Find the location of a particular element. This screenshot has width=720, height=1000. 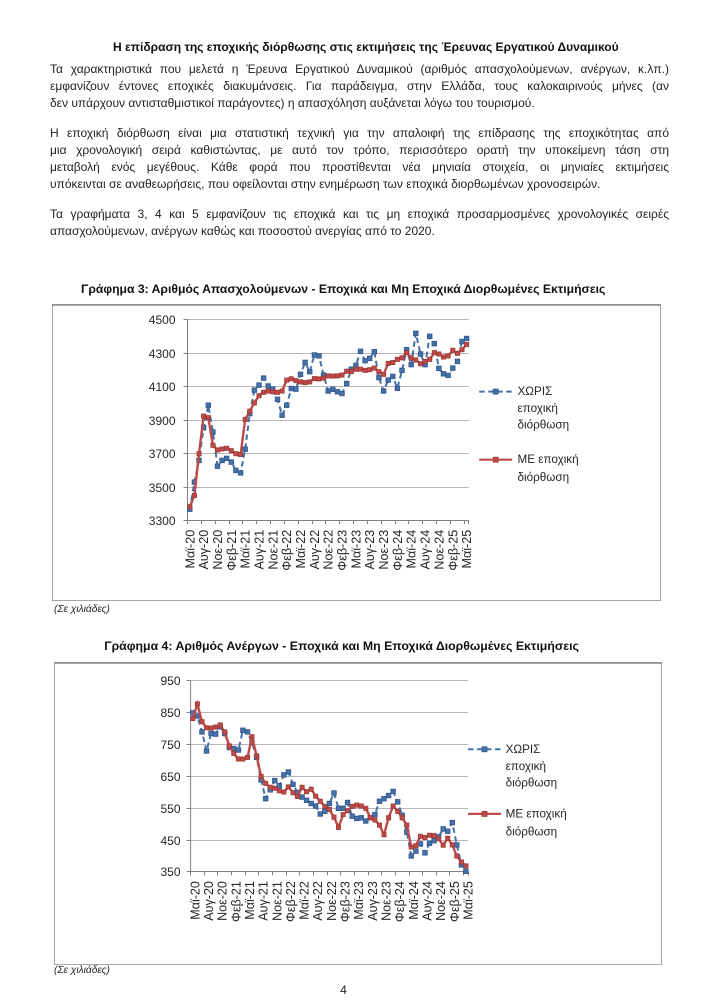

svg-text: 750 is located at coordinates (170, 745).